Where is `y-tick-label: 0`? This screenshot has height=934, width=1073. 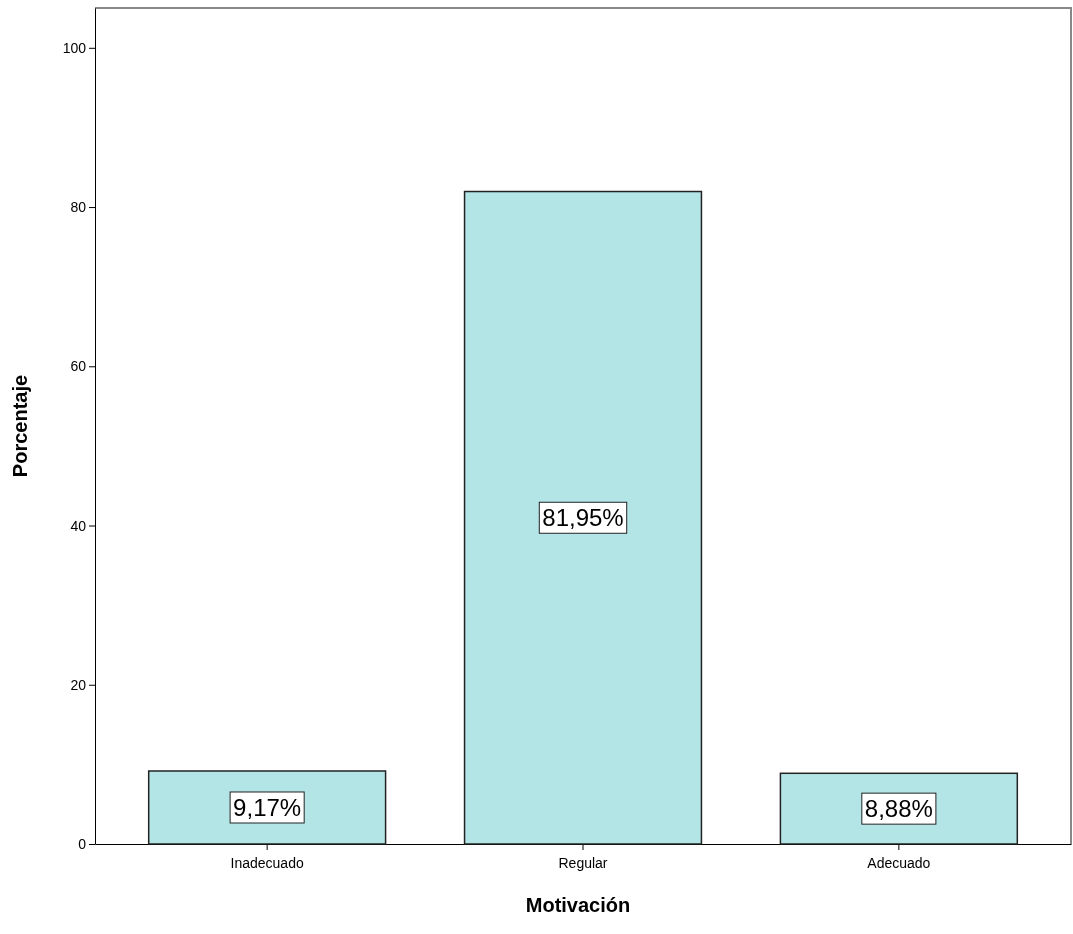 y-tick-label: 0 is located at coordinates (82, 843).